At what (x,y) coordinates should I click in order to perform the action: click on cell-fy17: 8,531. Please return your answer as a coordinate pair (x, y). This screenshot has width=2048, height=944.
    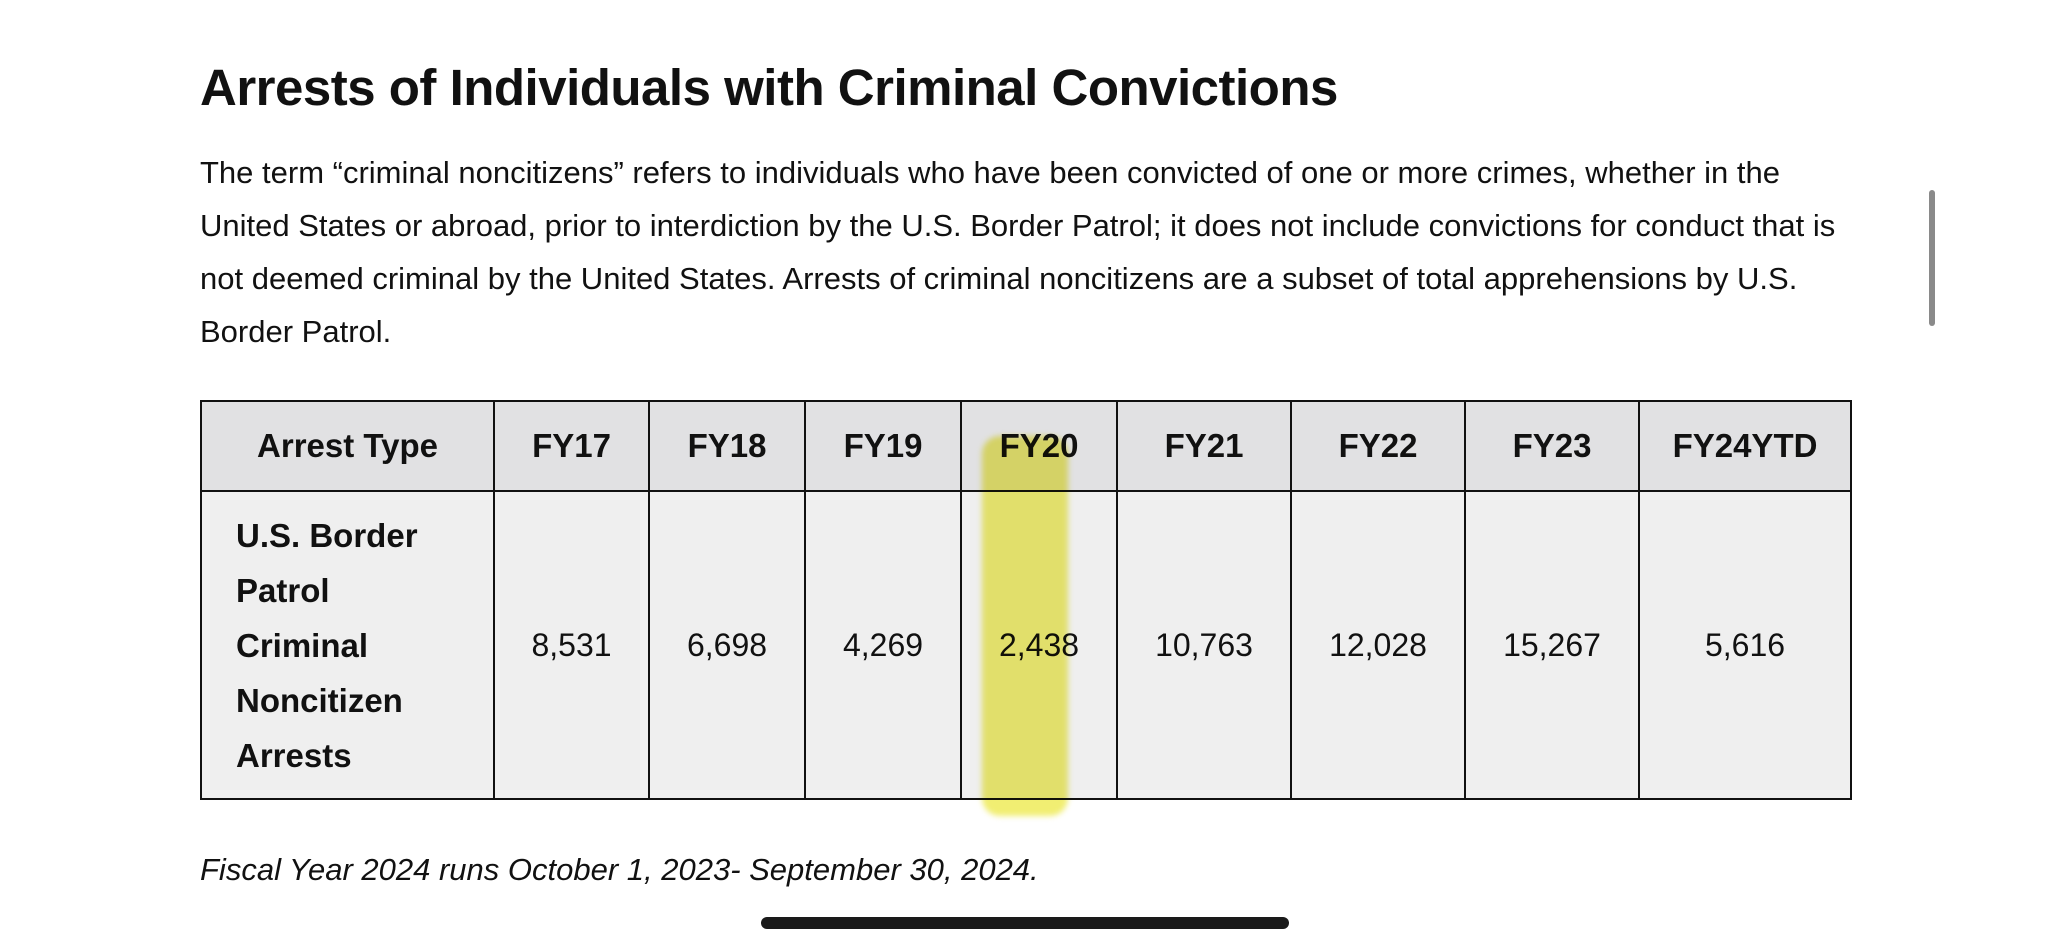
    Looking at the image, I should click on (571, 645).